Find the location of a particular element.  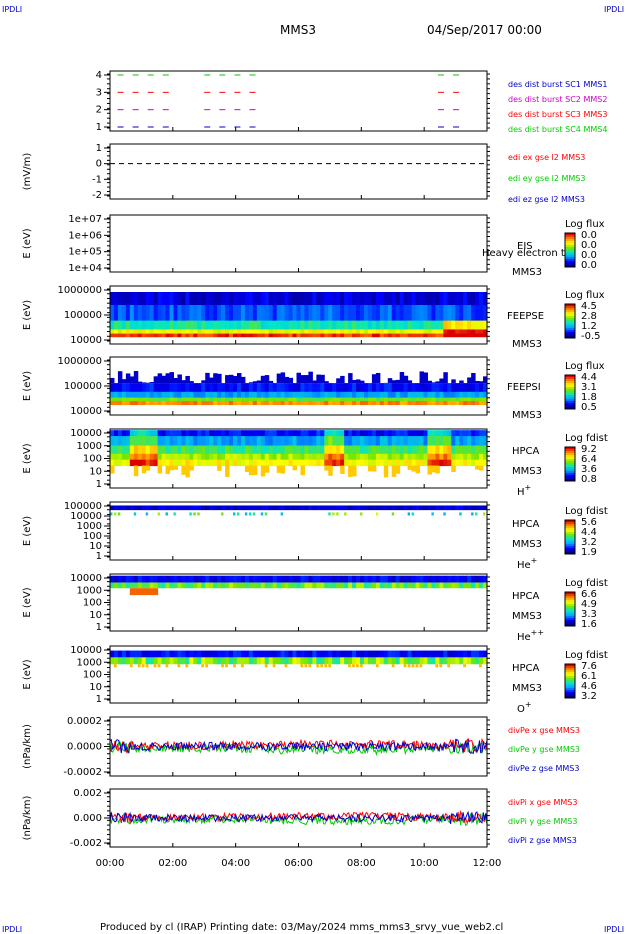

hpca_he-cb-tick: 5.6 is located at coordinates (589, 522).